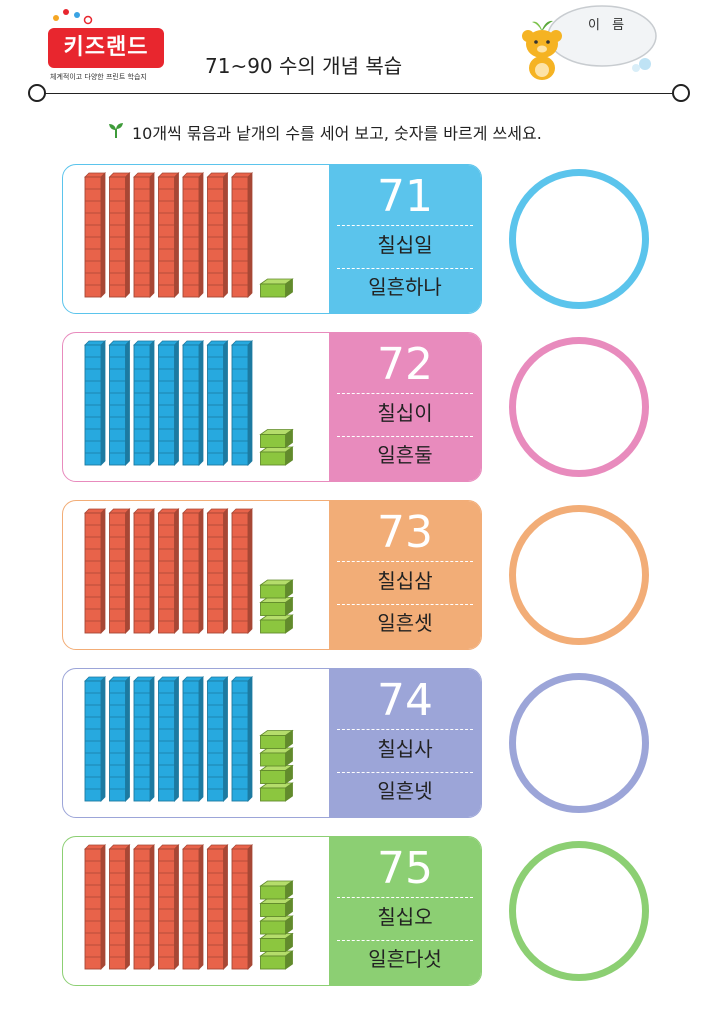  I want to click on number-panel: 72 칠십이 일흔둘, so click(405, 407).